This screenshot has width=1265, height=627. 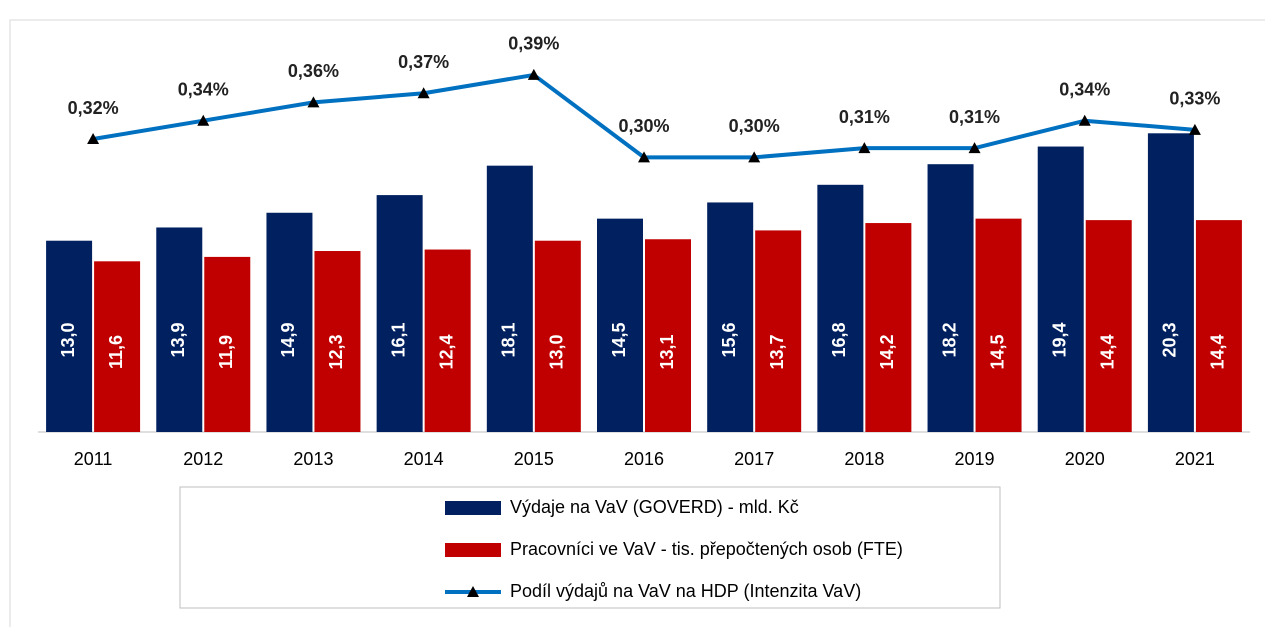 What do you see at coordinates (424, 459) in the screenshot?
I see `x-tick-label: 2014` at bounding box center [424, 459].